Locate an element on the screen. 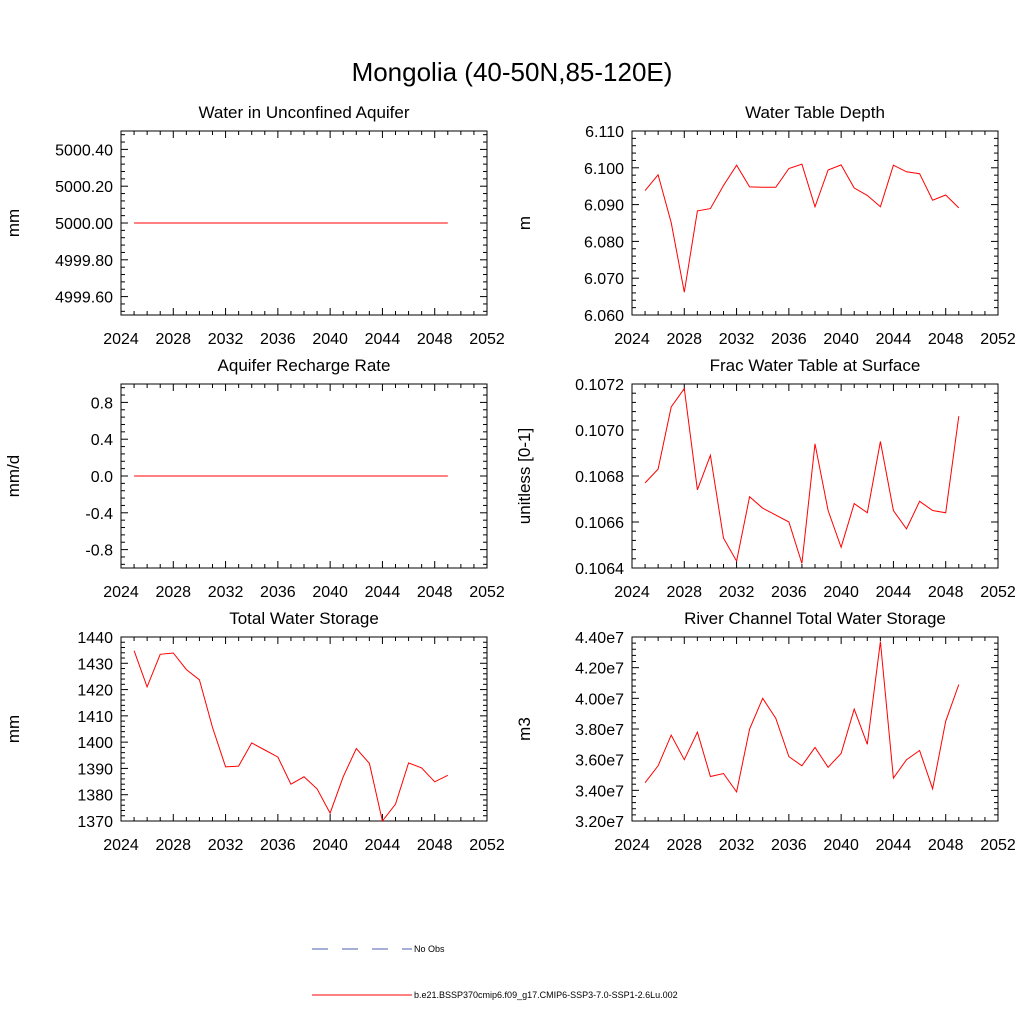 The height and width of the screenshot is (1024, 1024). y-tick-label: 5000.00 is located at coordinates (84, 224).